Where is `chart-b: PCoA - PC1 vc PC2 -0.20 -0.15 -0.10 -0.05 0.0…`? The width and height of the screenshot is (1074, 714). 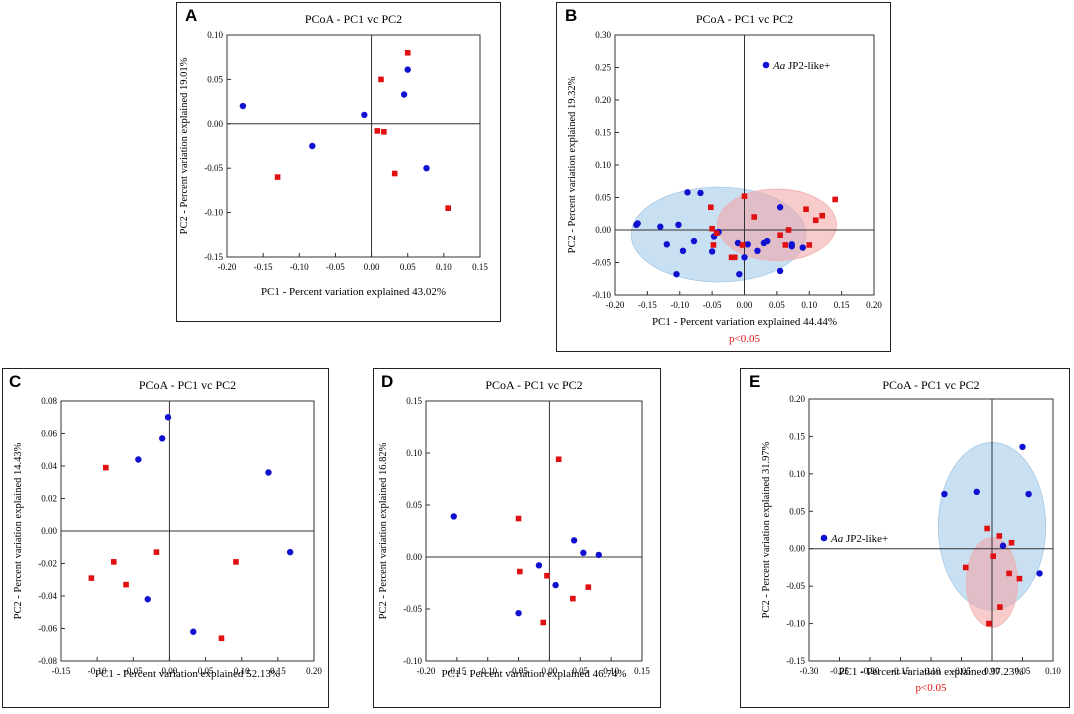 chart-b: PCoA - PC1 vc PC2 -0.20 -0.15 -0.10 -0.05 0.0… is located at coordinates (724, 178).